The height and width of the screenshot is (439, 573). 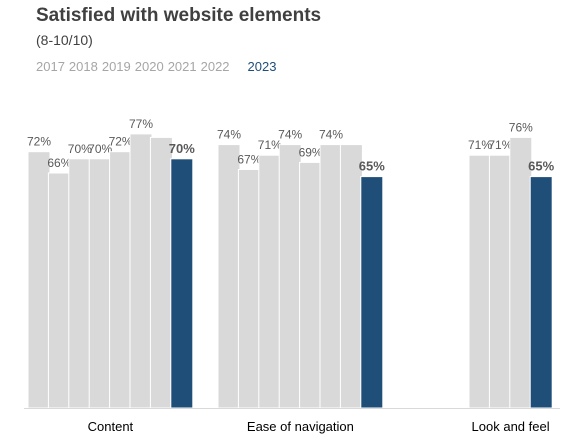 What do you see at coordinates (59, 163) in the screenshot?
I see `data-label: 66%` at bounding box center [59, 163].